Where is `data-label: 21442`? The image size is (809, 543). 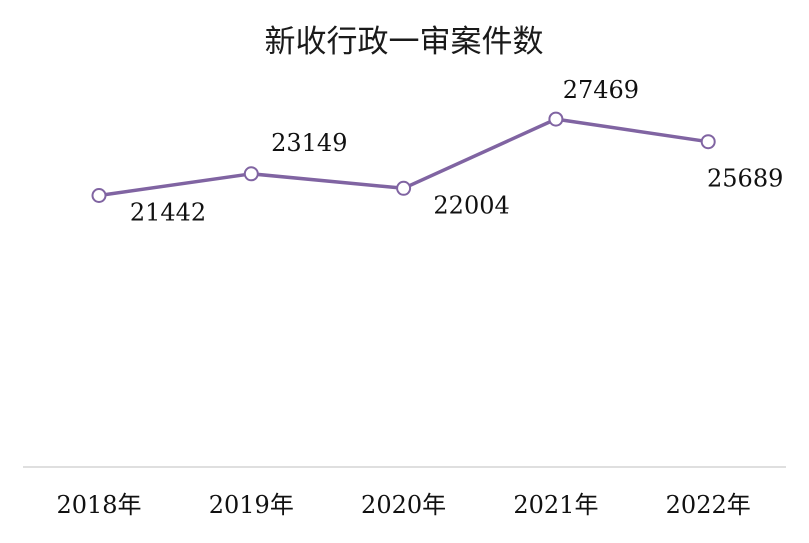
data-label: 21442 is located at coordinates (168, 213).